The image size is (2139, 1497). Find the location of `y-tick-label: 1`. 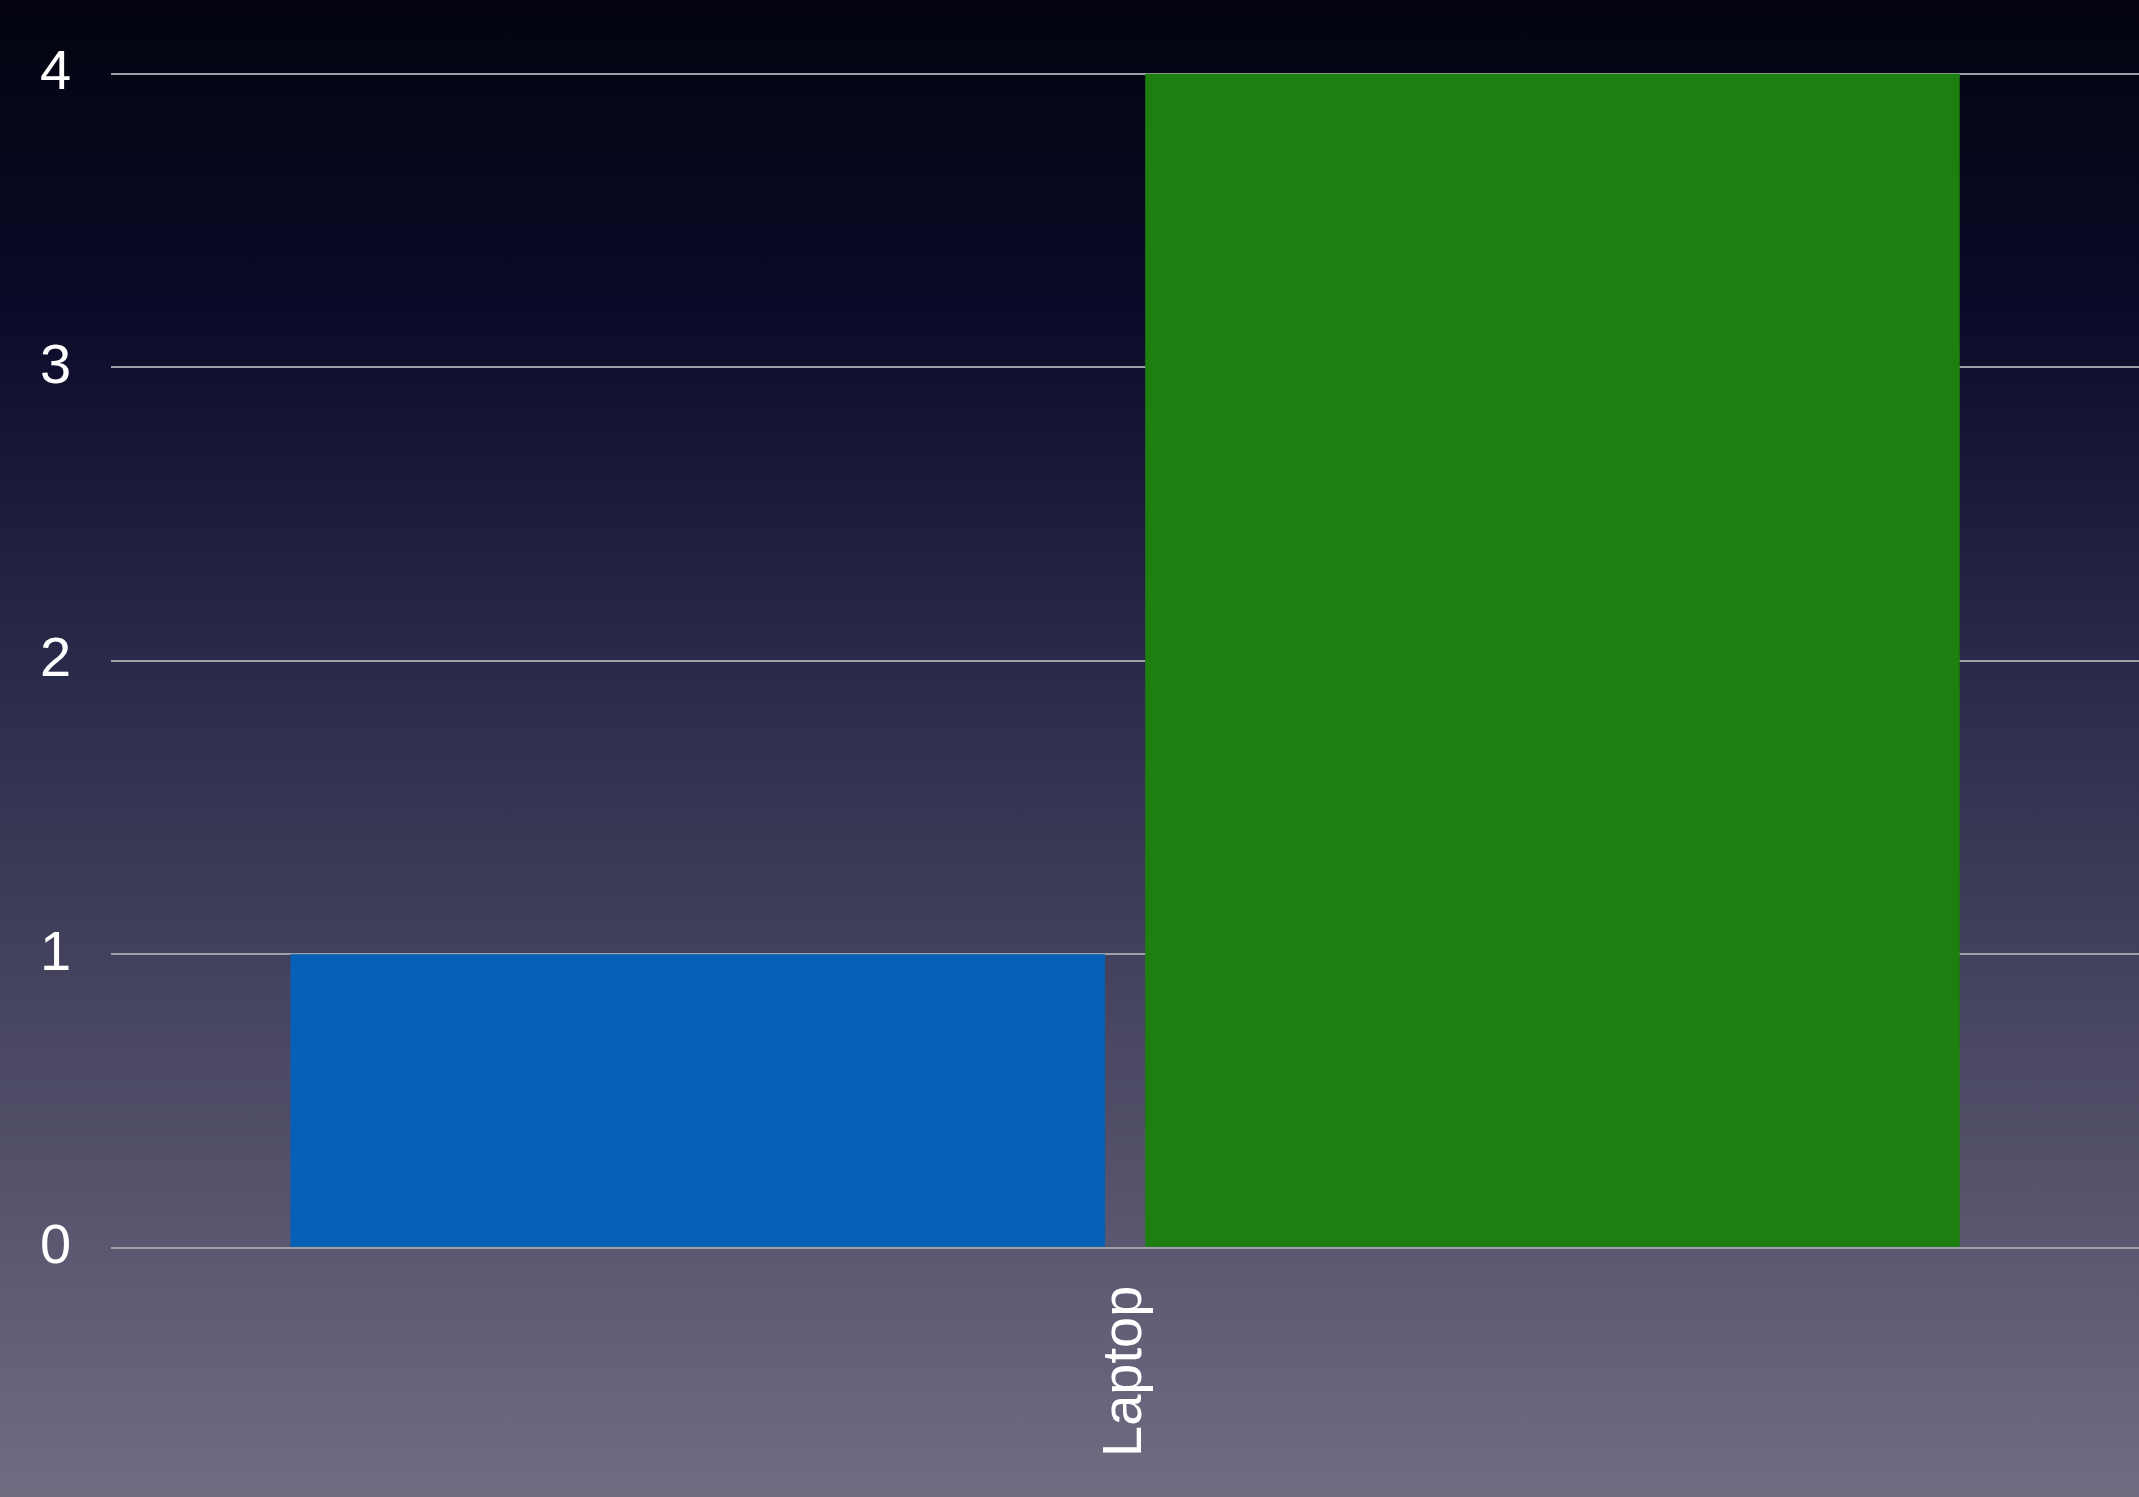

y-tick-label: 1 is located at coordinates (55, 950).